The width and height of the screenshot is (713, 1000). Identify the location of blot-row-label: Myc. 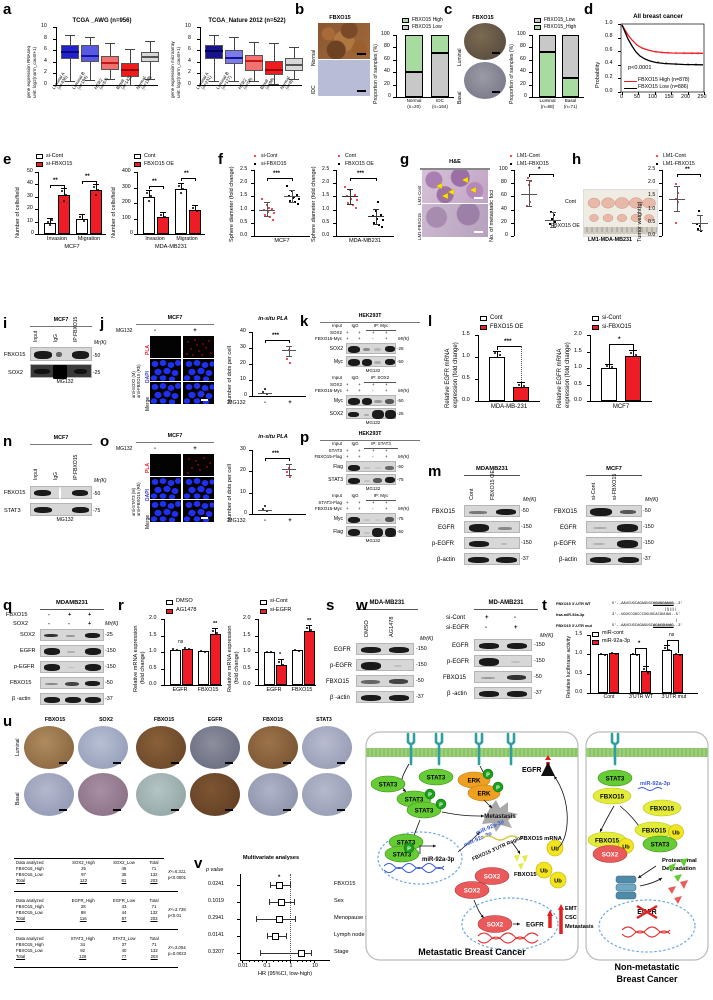
(338, 362).